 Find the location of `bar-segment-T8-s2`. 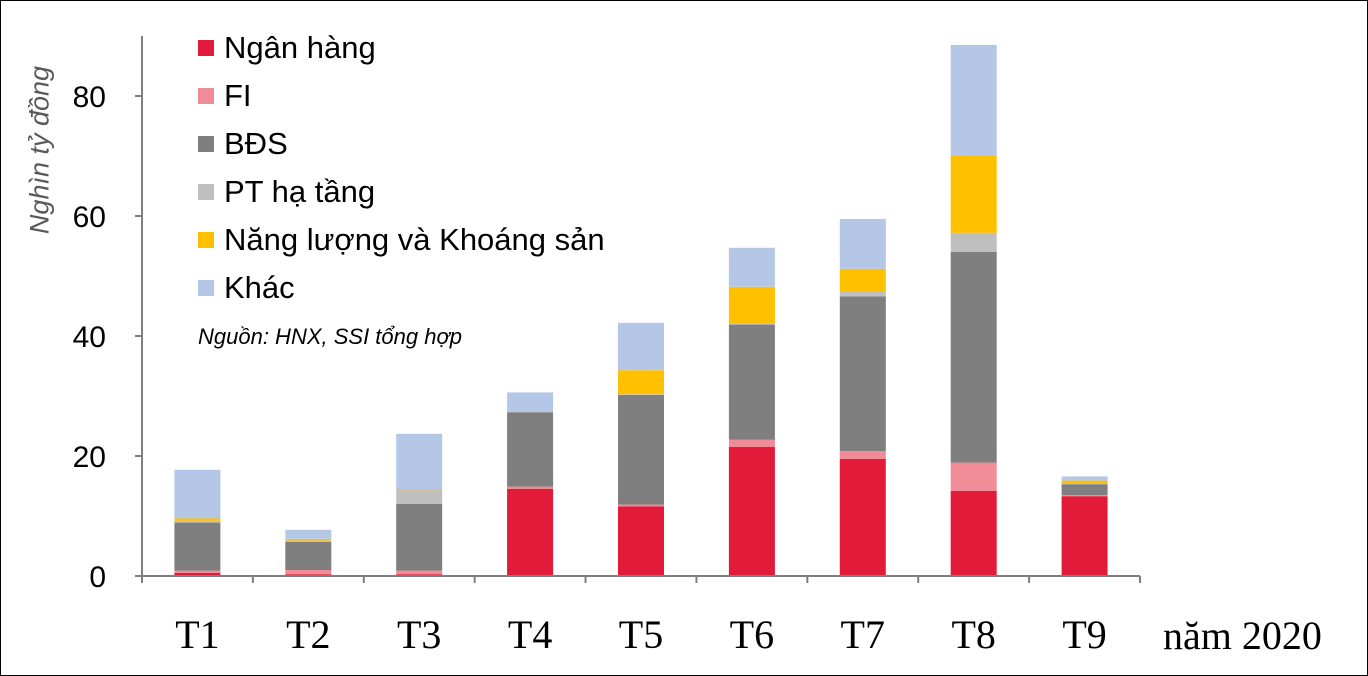

bar-segment-T8-s2 is located at coordinates (973, 357).